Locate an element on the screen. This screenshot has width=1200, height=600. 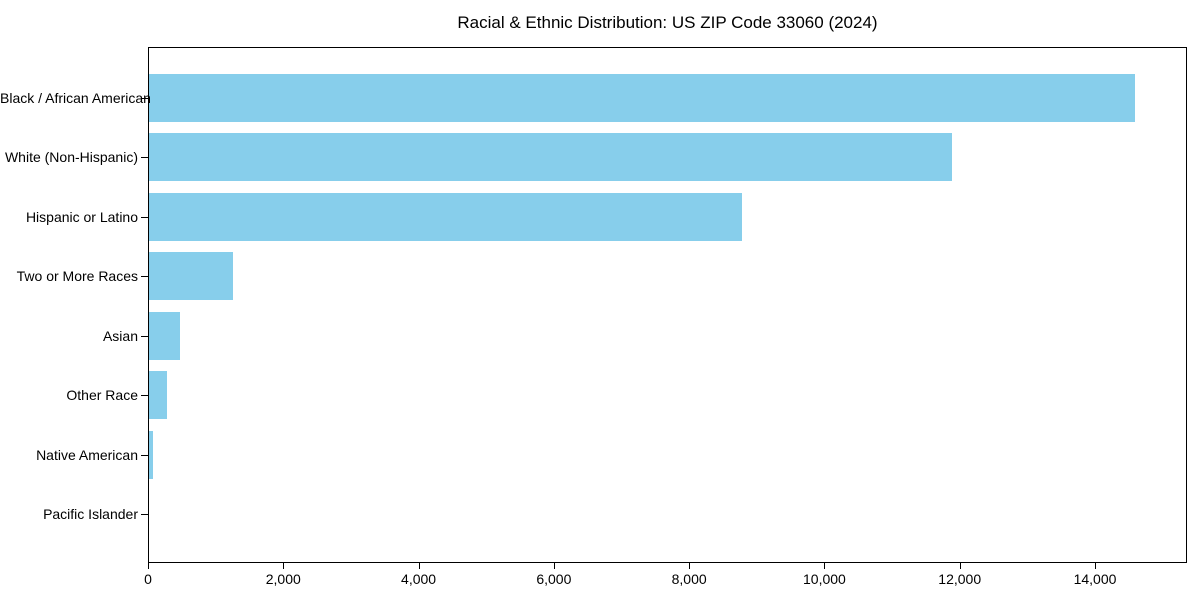
category-label: Hispanic or Latino is located at coordinates (81, 216).